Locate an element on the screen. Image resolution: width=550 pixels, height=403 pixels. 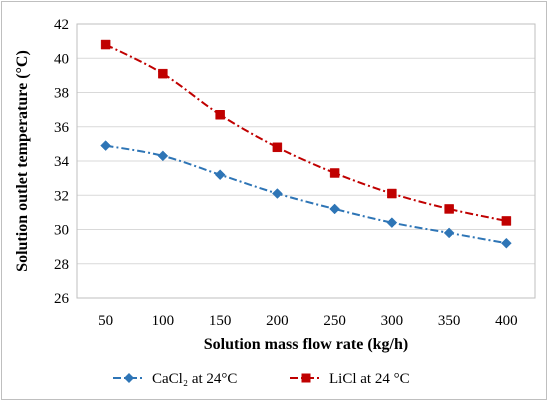
y-tick-label: 32 is located at coordinates (61, 196).